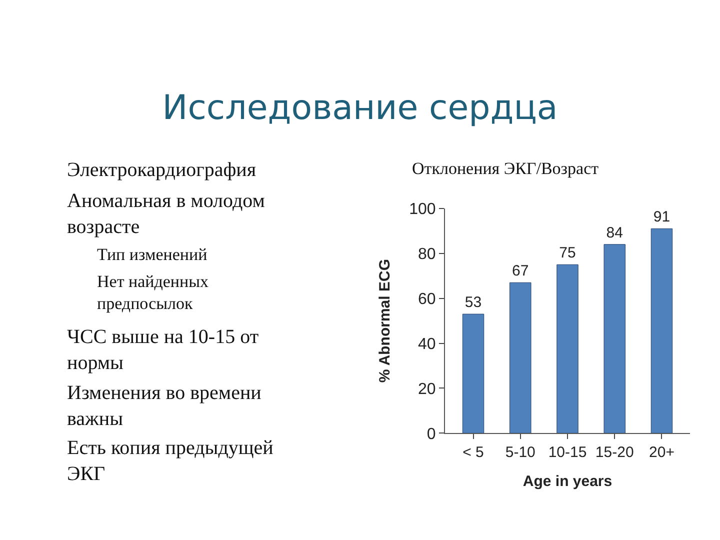 The width and height of the screenshot is (720, 540). I want to click on y-tick-label: 80, so click(427, 254).